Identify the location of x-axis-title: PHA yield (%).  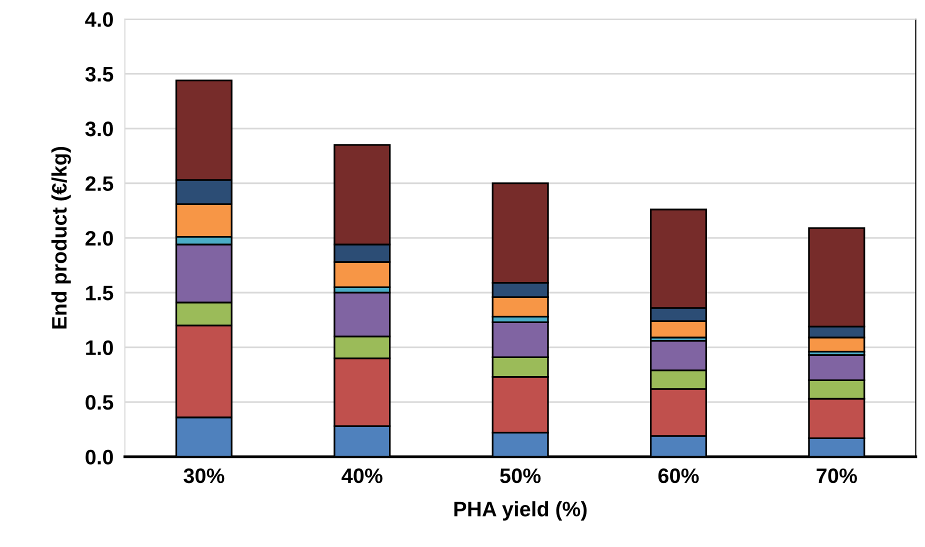
(520, 511).